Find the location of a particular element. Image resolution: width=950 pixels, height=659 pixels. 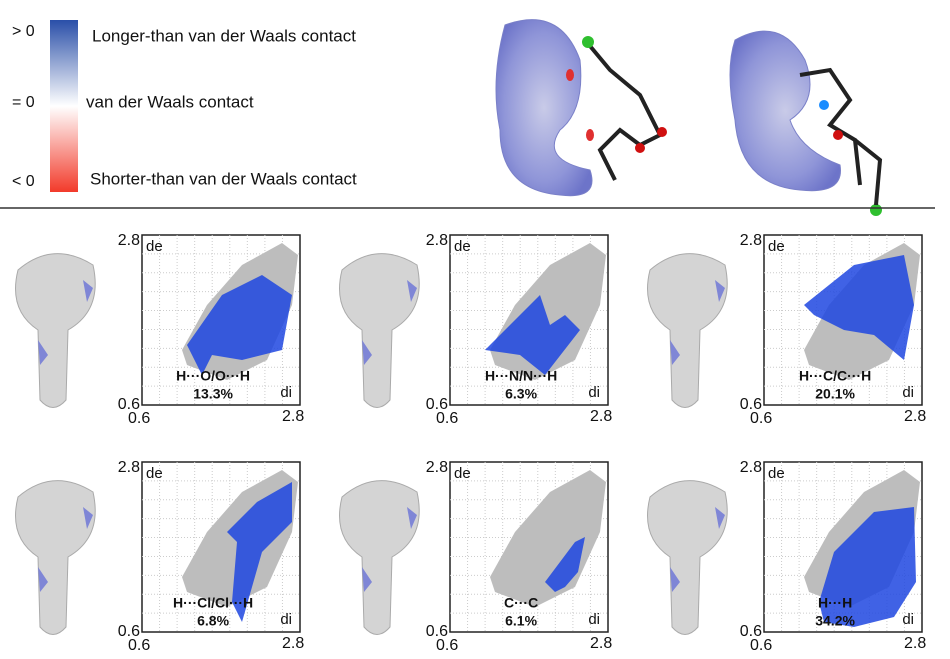

percentage-label: 6.8% is located at coordinates (213, 621).